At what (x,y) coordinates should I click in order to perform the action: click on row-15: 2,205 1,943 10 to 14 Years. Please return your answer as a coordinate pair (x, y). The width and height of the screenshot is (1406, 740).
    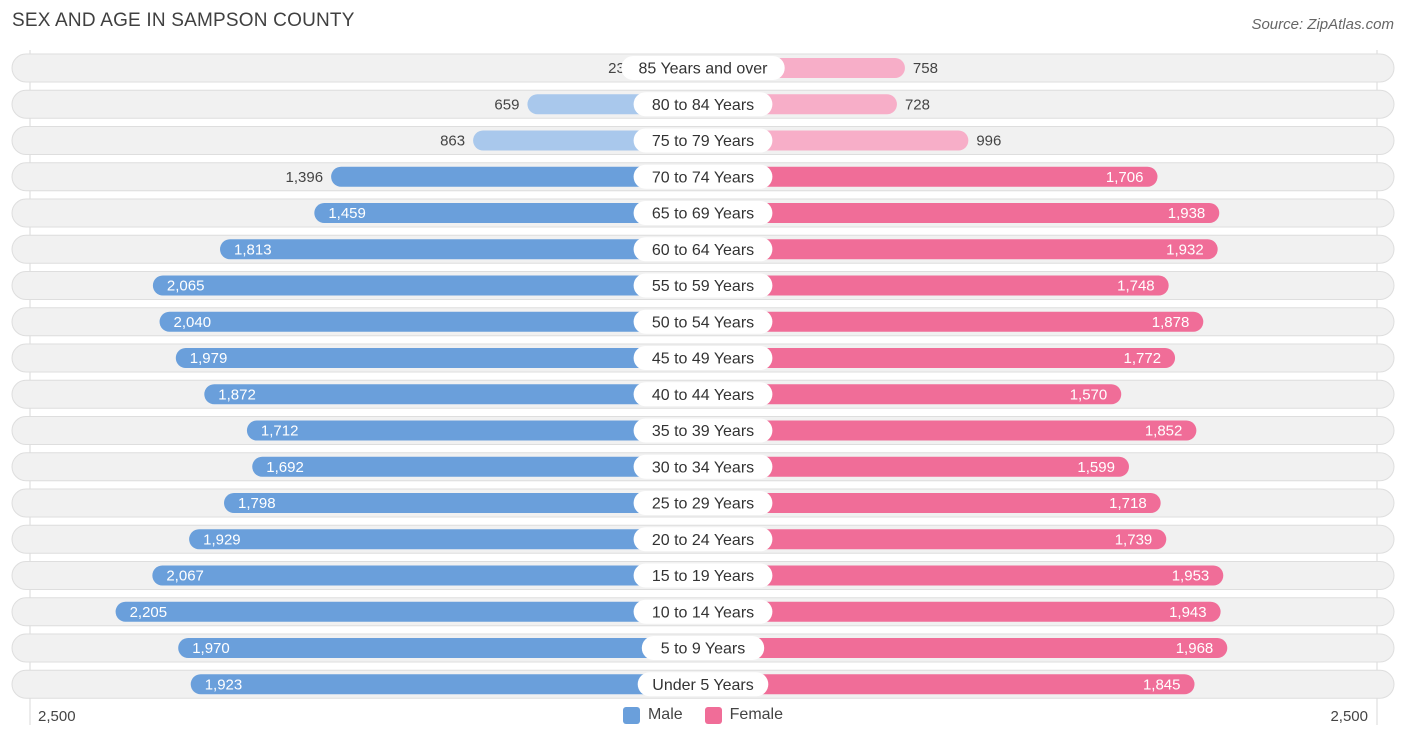
    Looking at the image, I should click on (703, 612).